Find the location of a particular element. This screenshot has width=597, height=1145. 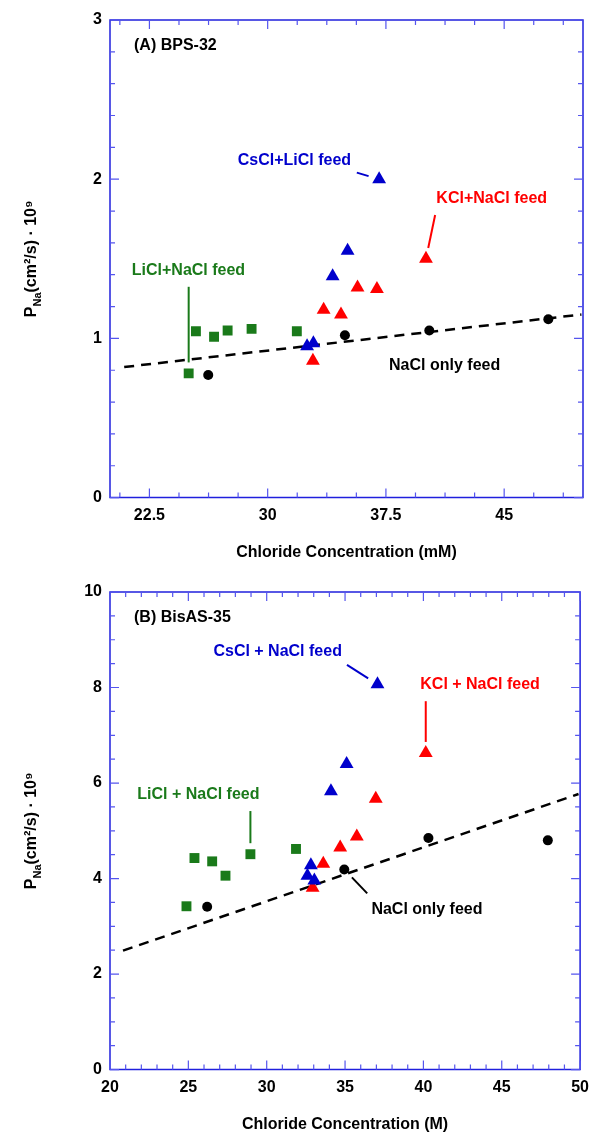

y-tick-label: 10 is located at coordinates (93, 591).